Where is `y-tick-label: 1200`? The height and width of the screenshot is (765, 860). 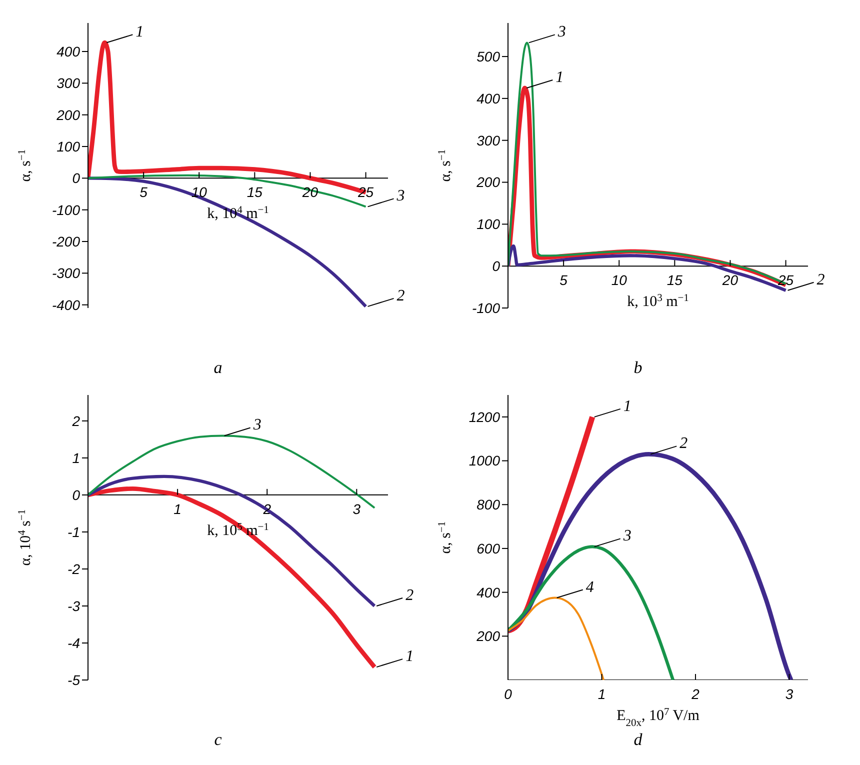
y-tick-label: 1200 is located at coordinates (484, 416).